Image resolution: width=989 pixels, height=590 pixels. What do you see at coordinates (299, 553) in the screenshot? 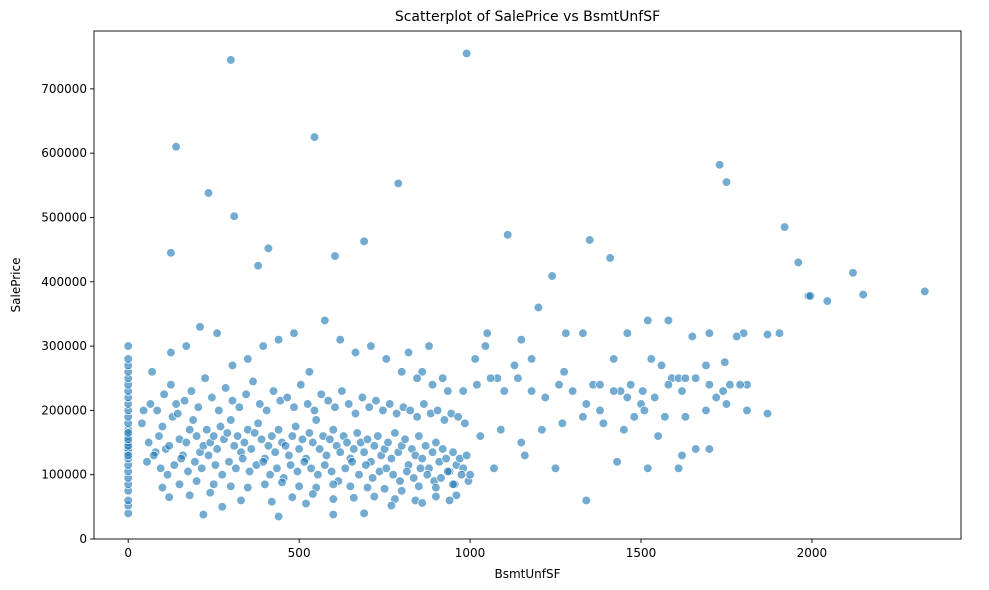
I see `x-tick-label: 500` at bounding box center [299, 553].